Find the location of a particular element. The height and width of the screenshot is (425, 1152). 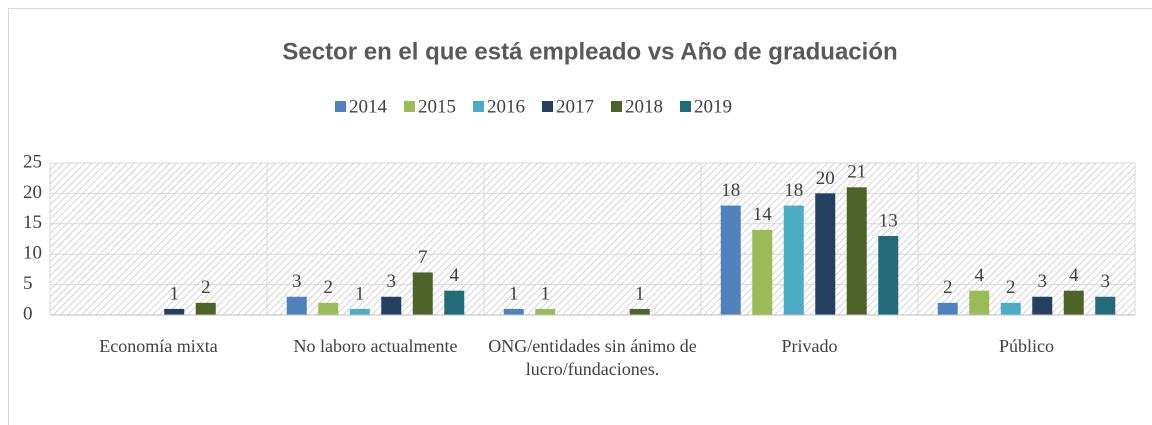

x-tick-label: No laboro actualmente is located at coordinates (375, 346).